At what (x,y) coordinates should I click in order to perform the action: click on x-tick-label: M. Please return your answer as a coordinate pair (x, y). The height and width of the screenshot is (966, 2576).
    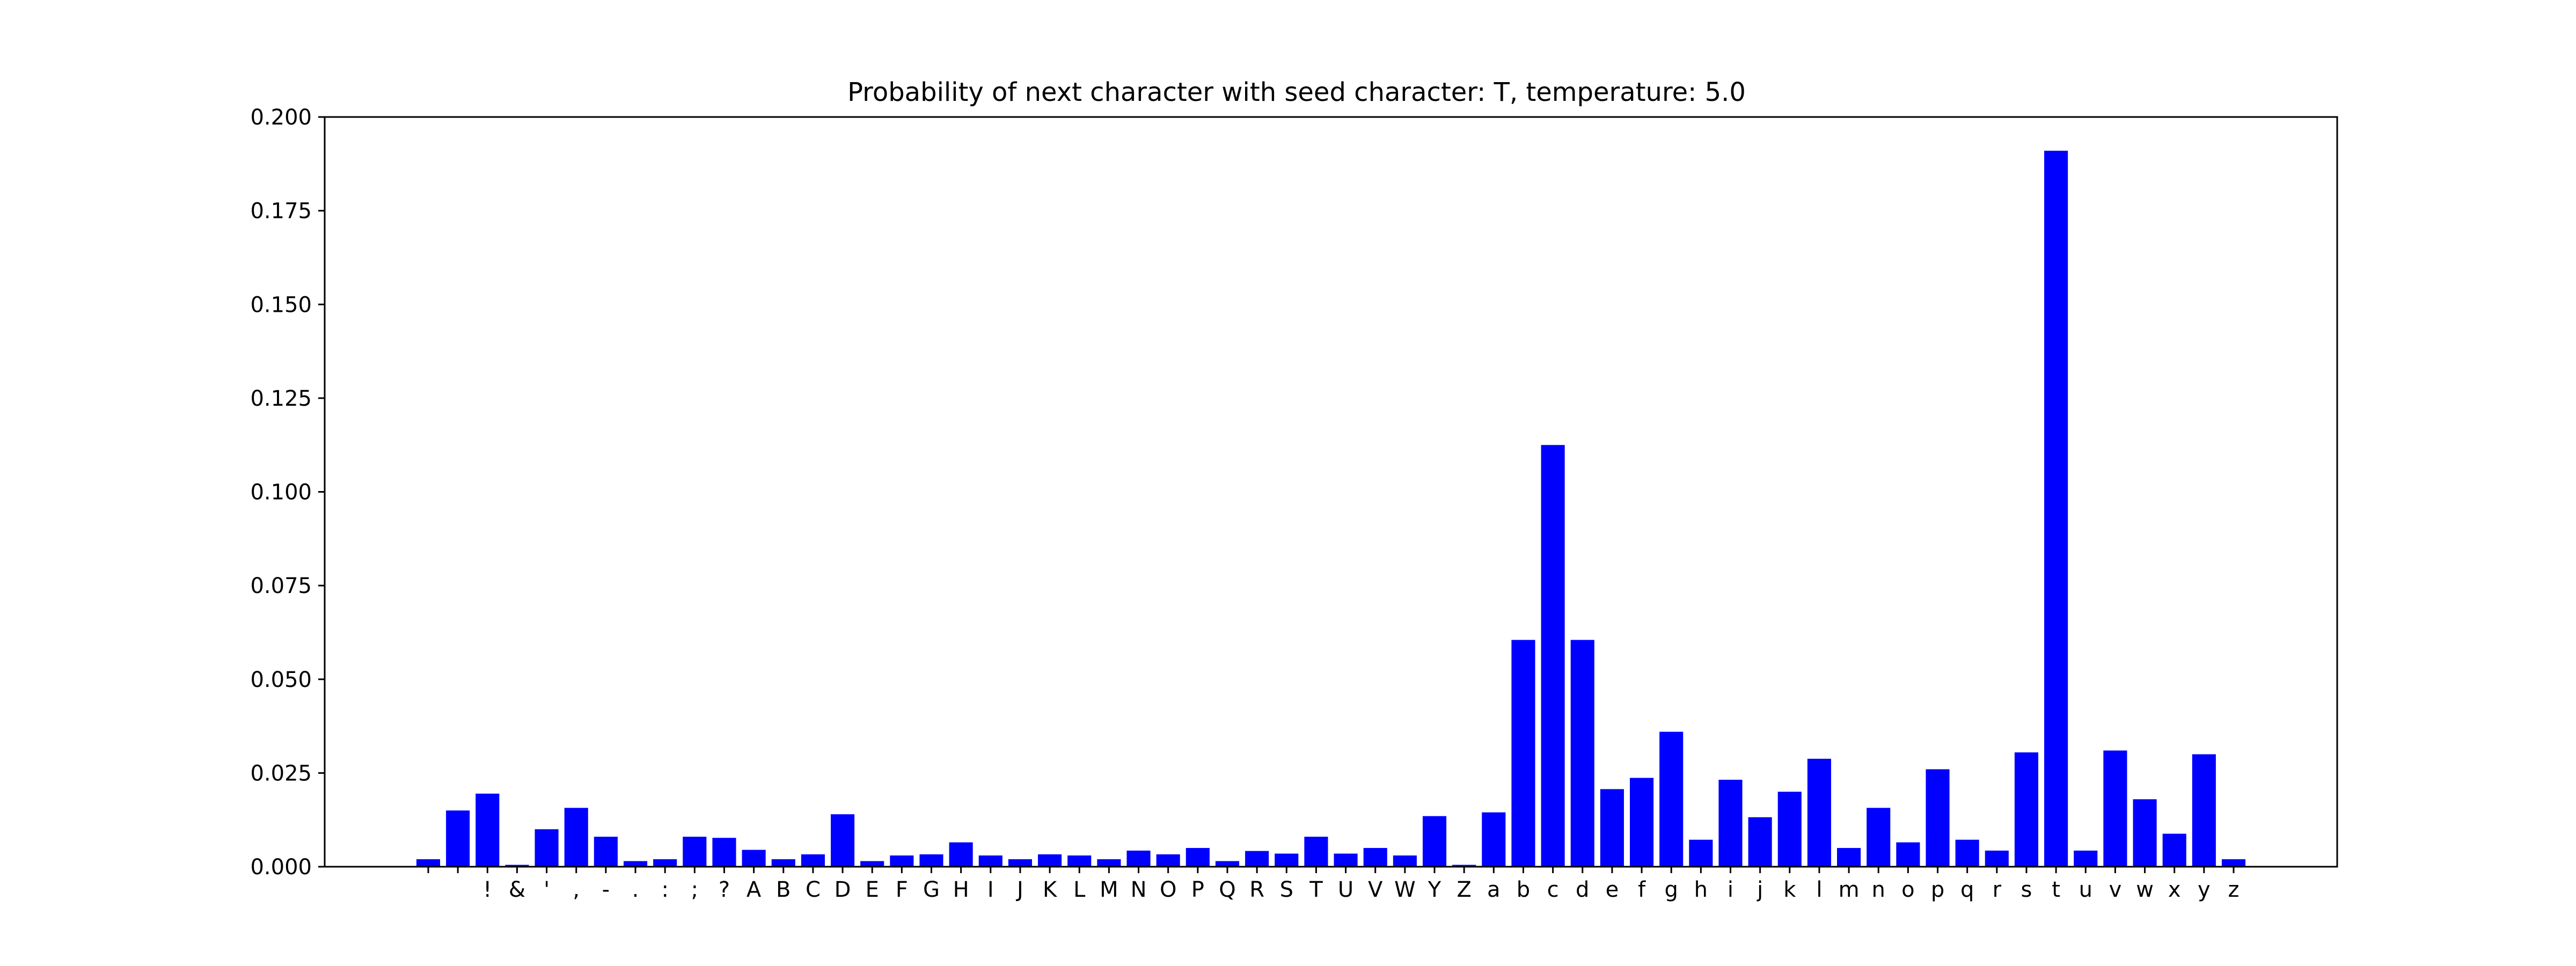
    Looking at the image, I should click on (1109, 889).